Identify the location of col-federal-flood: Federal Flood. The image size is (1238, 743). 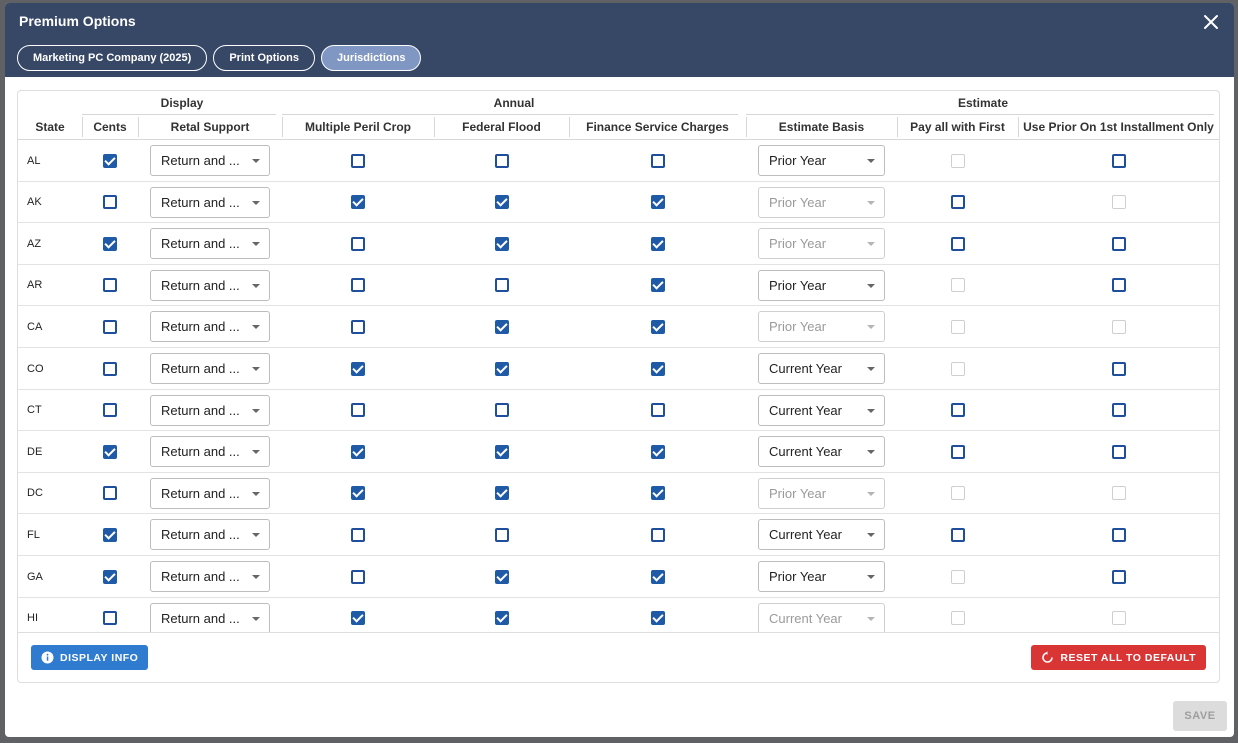
(501, 127).